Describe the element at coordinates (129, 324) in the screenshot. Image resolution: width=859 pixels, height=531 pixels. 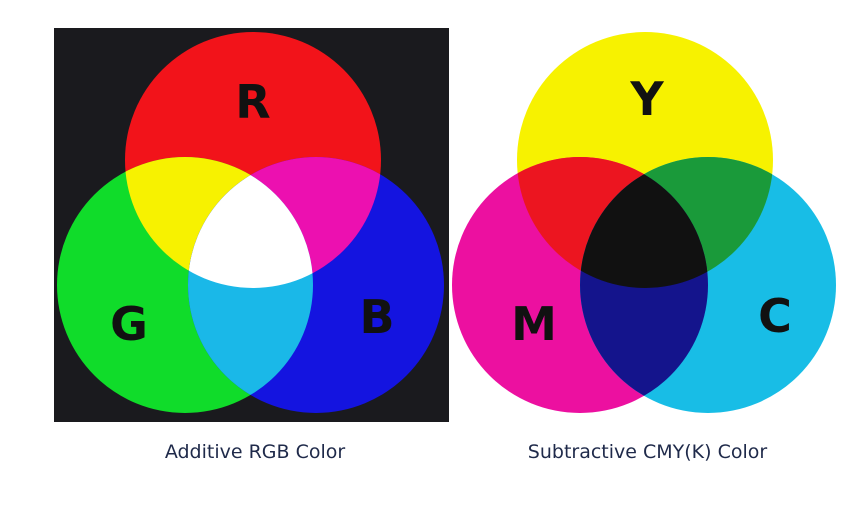
I see `label-g: G` at that location.